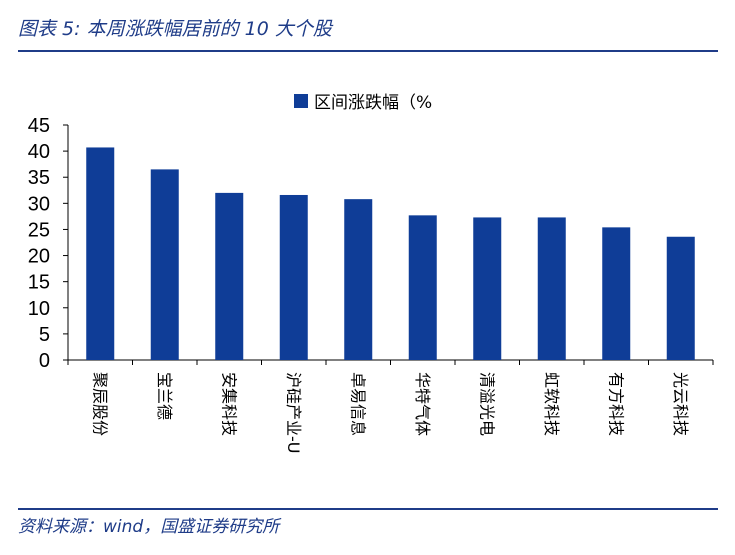  What do you see at coordinates (175, 29) in the screenshot?
I see `figure-title: 图表 5: 本周涨跌幅居前的 10 大个股` at bounding box center [175, 29].